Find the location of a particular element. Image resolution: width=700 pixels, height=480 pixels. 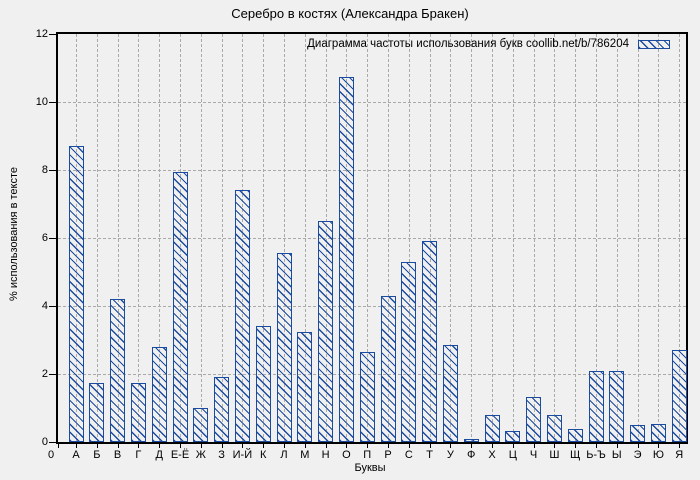

x-tick-Ф is located at coordinates (472, 446).